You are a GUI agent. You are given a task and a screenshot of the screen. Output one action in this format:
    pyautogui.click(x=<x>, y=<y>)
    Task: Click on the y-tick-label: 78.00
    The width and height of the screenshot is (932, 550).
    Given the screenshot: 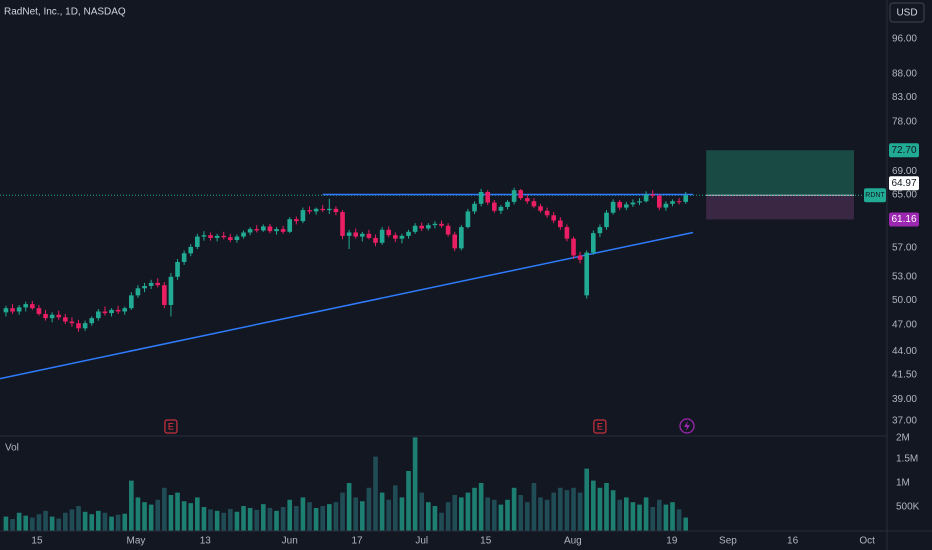 What is the action you would take?
    pyautogui.click(x=904, y=122)
    